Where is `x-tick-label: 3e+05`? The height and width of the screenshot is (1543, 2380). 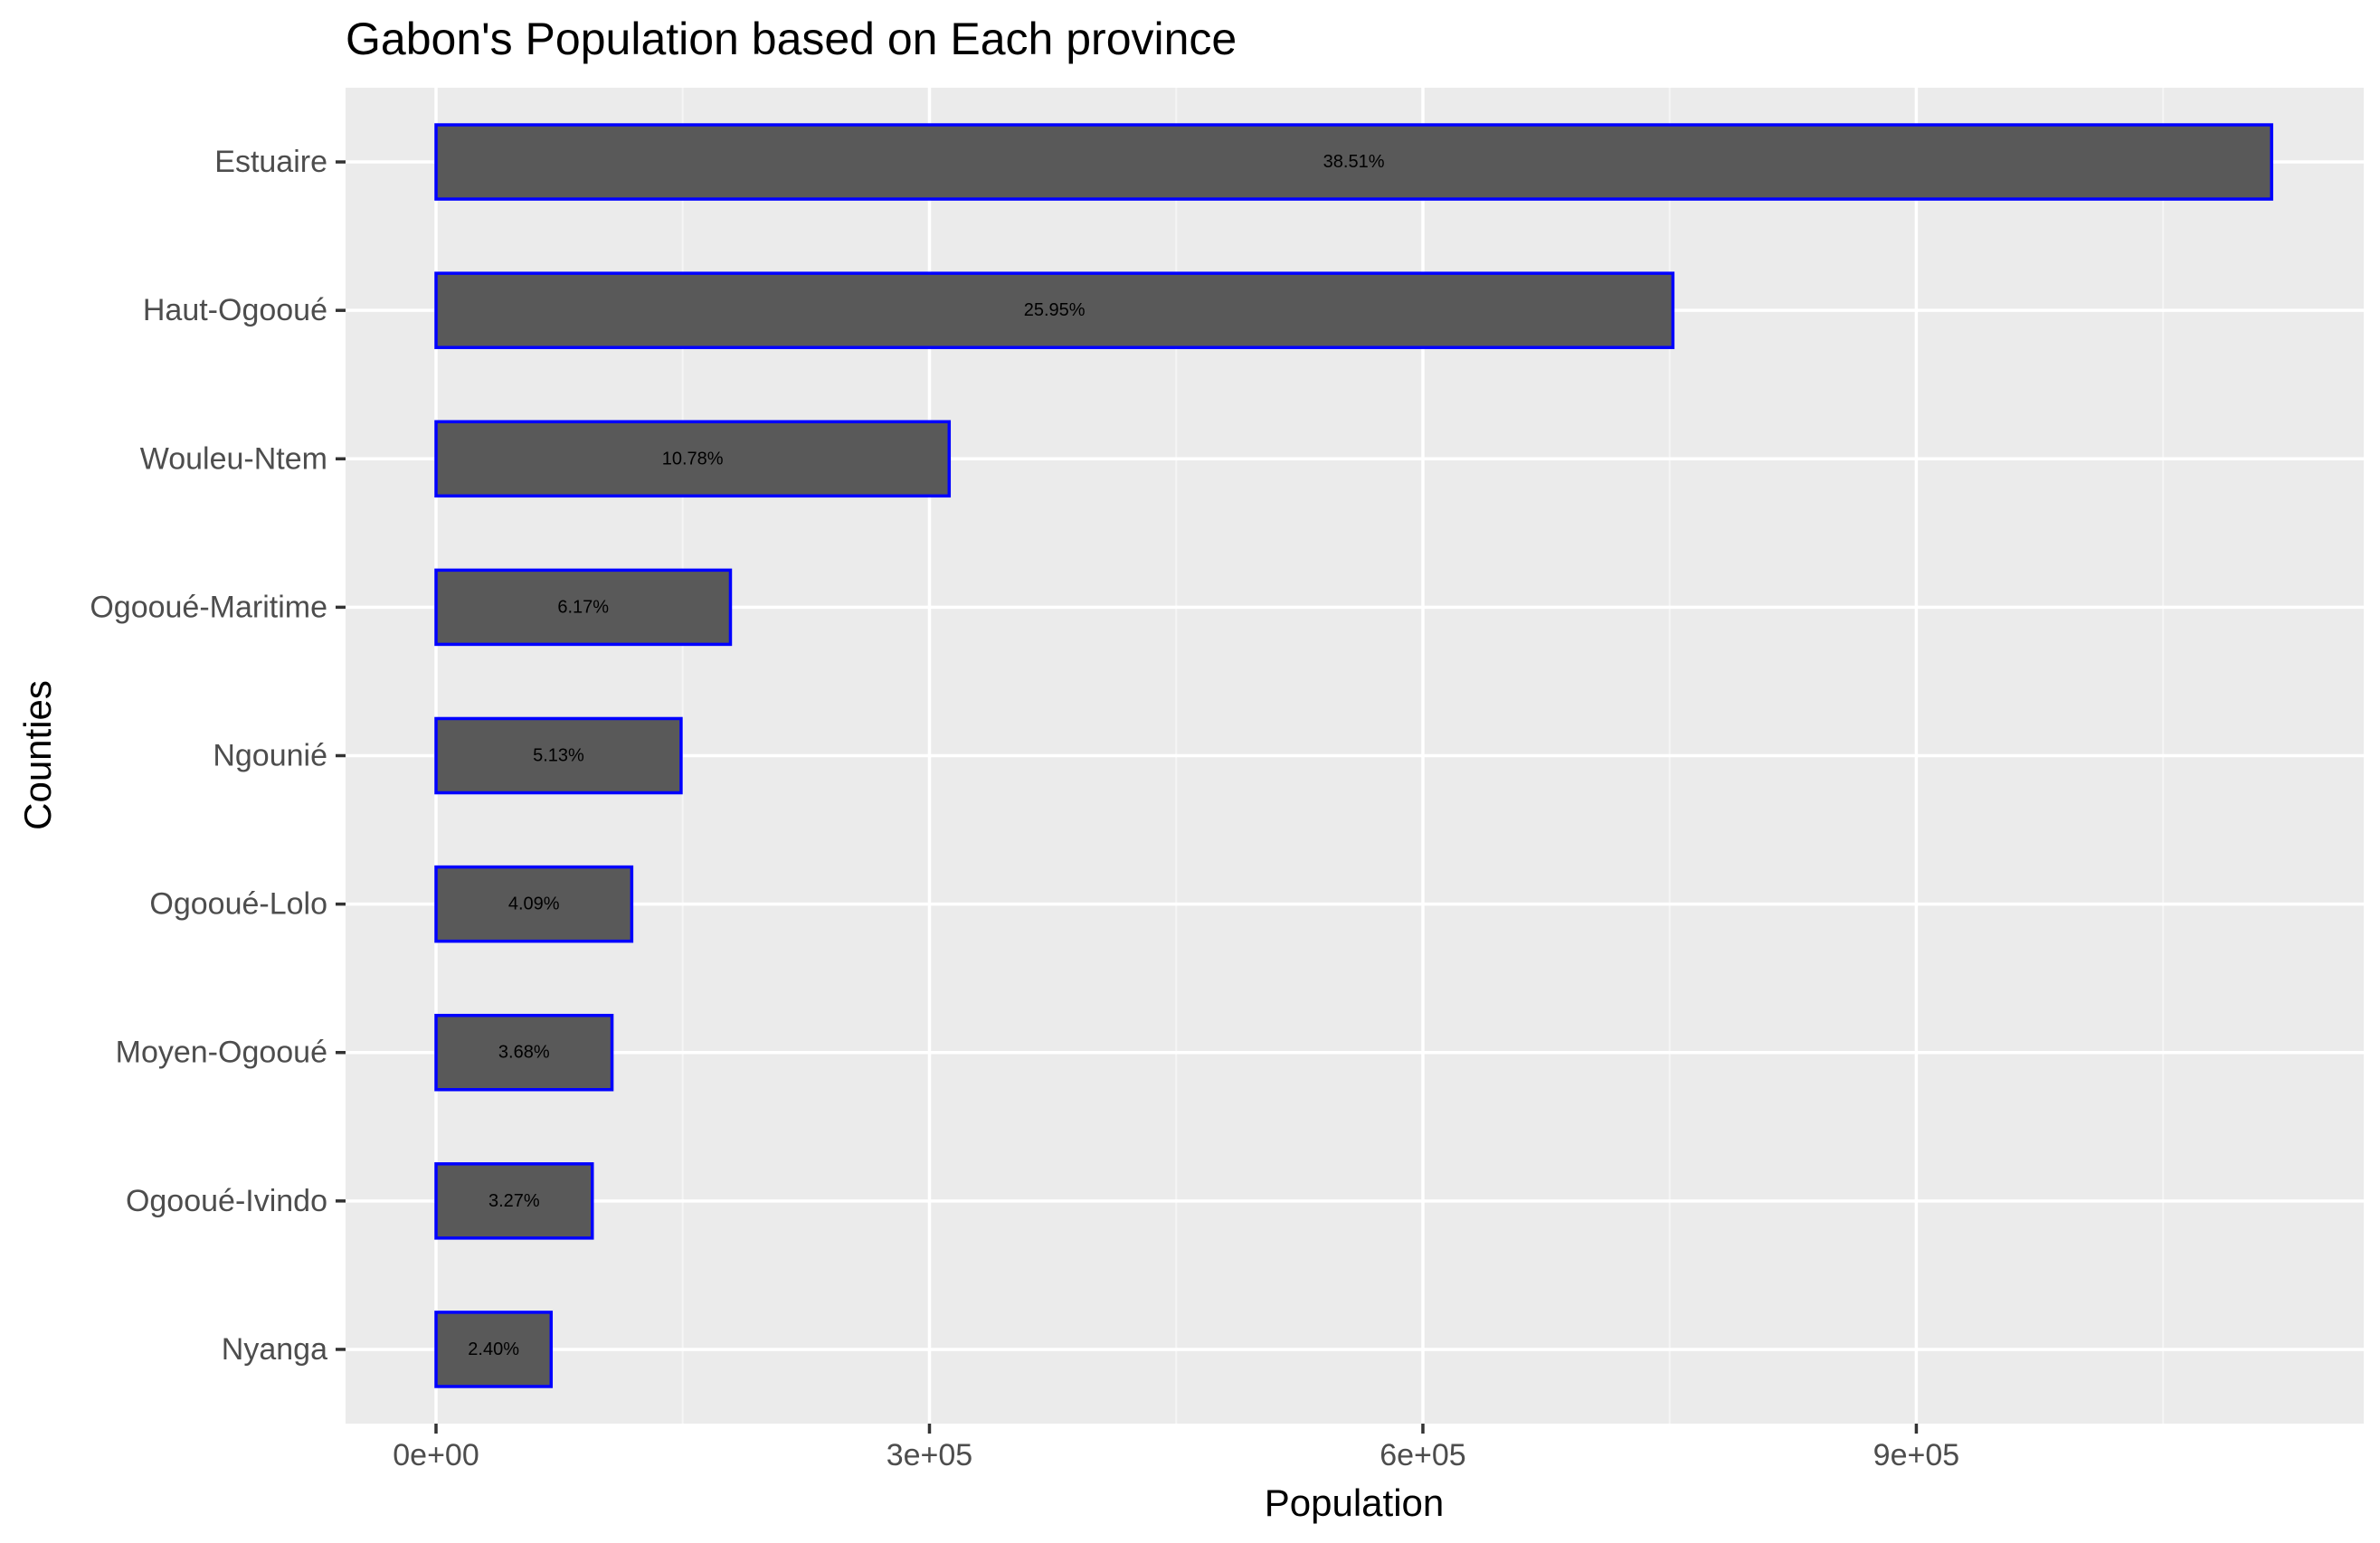 x-tick-label: 3e+05 is located at coordinates (930, 1455).